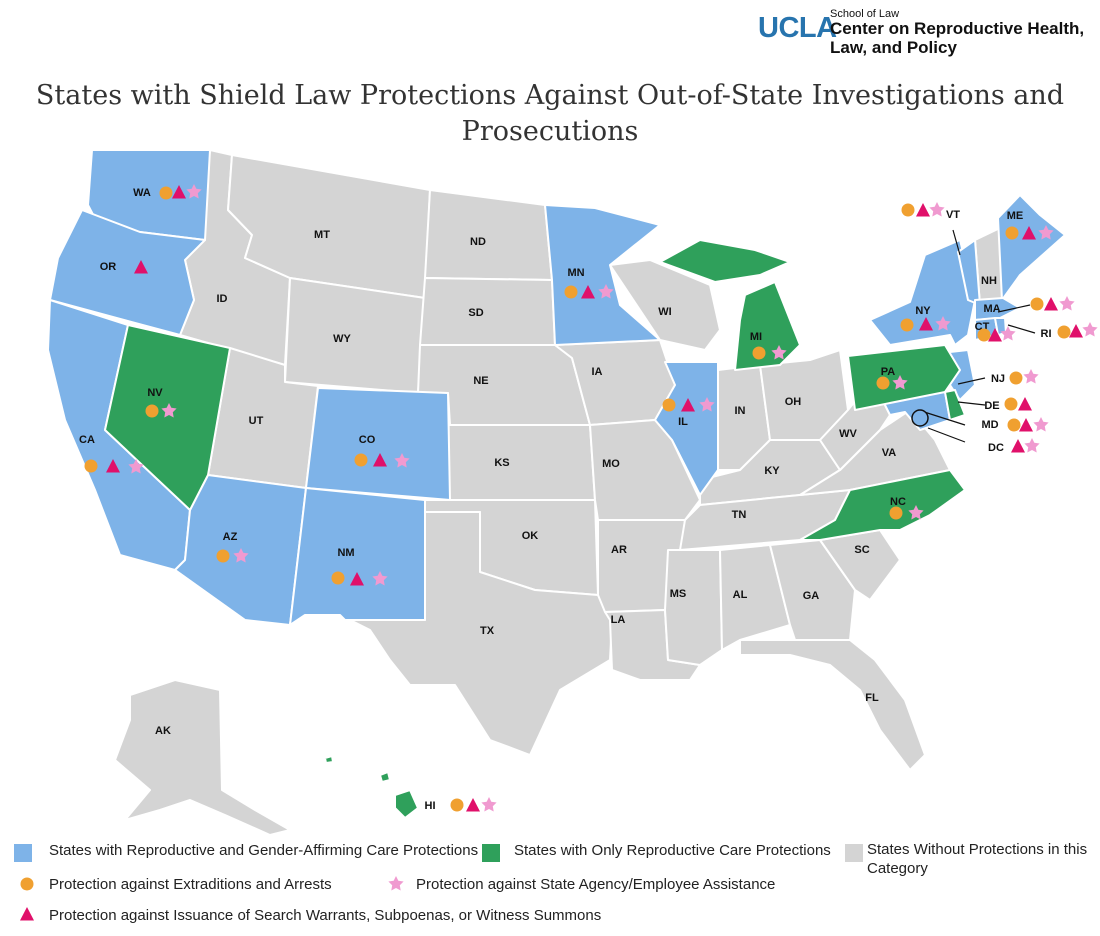  I want to click on label-GA: GA, so click(811, 596).